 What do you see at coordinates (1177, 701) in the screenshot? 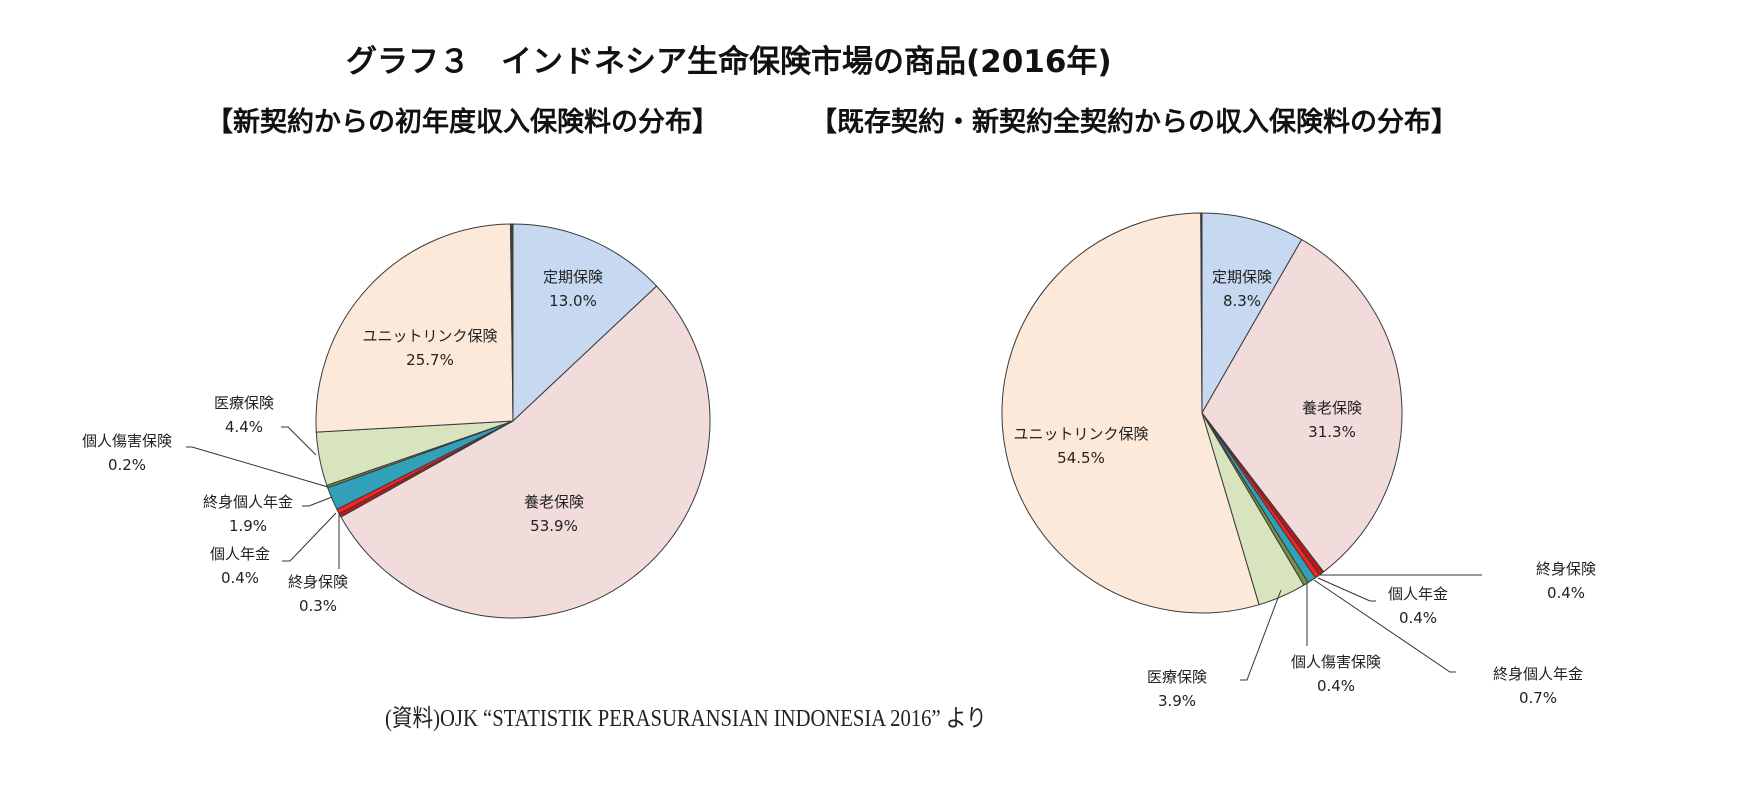
I see `slice-label-value: 3.9%` at bounding box center [1177, 701].